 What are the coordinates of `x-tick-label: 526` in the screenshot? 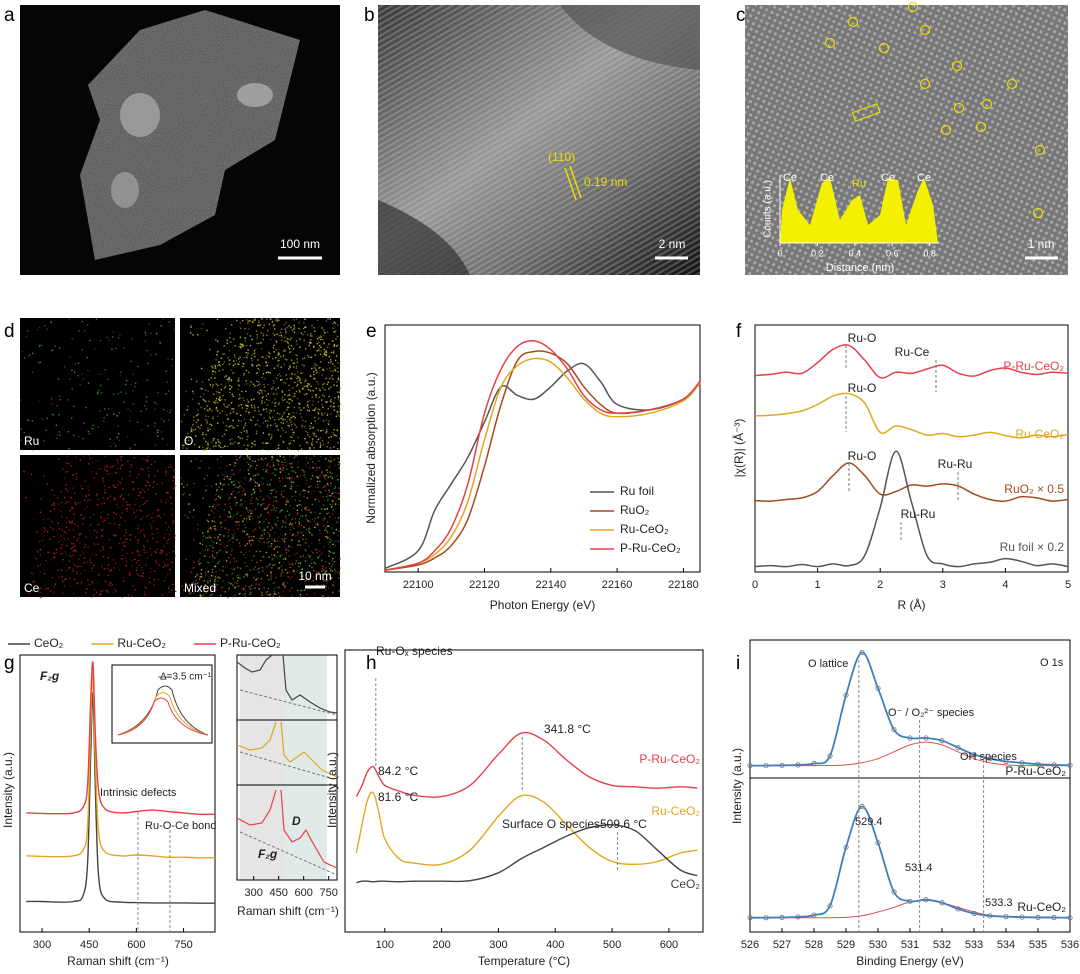 It's located at (750, 945).